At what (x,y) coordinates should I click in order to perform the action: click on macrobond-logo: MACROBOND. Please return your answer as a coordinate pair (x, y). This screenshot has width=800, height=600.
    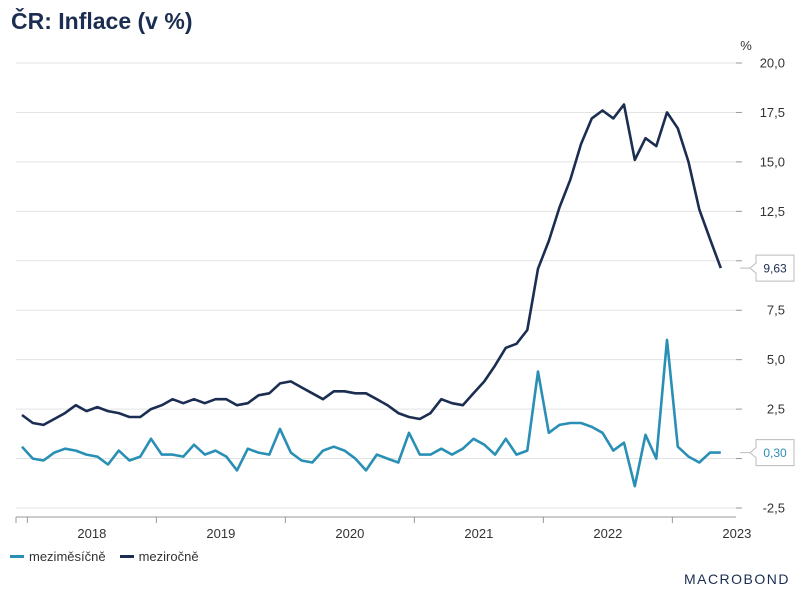
    Looking at the image, I should click on (736, 579).